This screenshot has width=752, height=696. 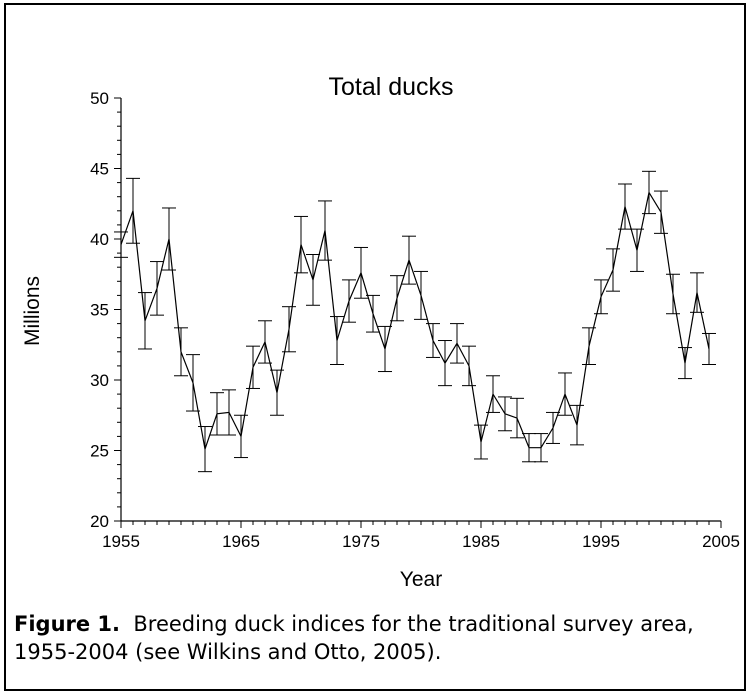 What do you see at coordinates (121, 541) in the screenshot?
I see `x-tick-label: 1955` at bounding box center [121, 541].